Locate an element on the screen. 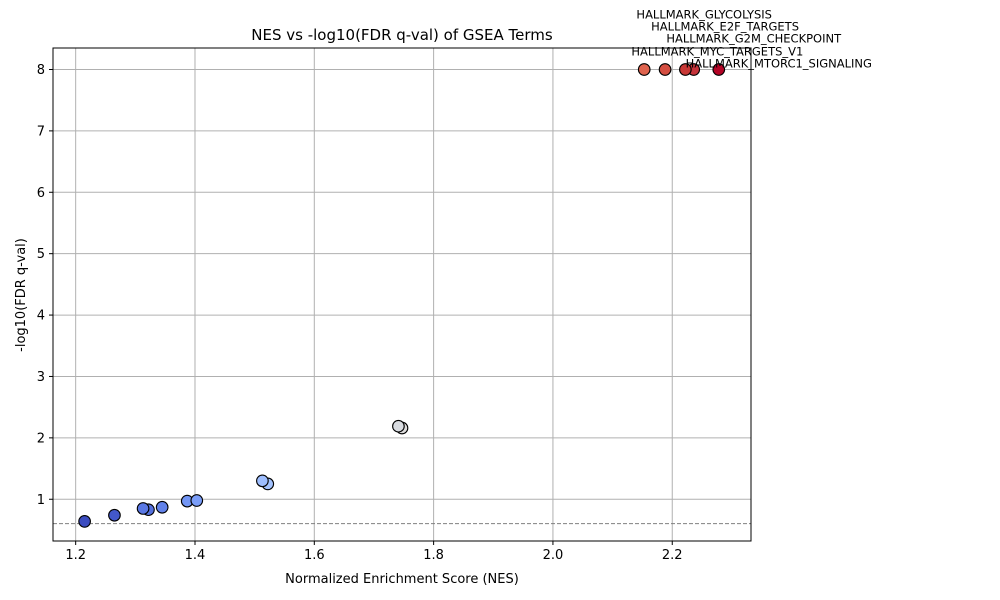  point-annotation-label: HALLMARK_MTORC1_SIGNALING is located at coordinates (779, 63).